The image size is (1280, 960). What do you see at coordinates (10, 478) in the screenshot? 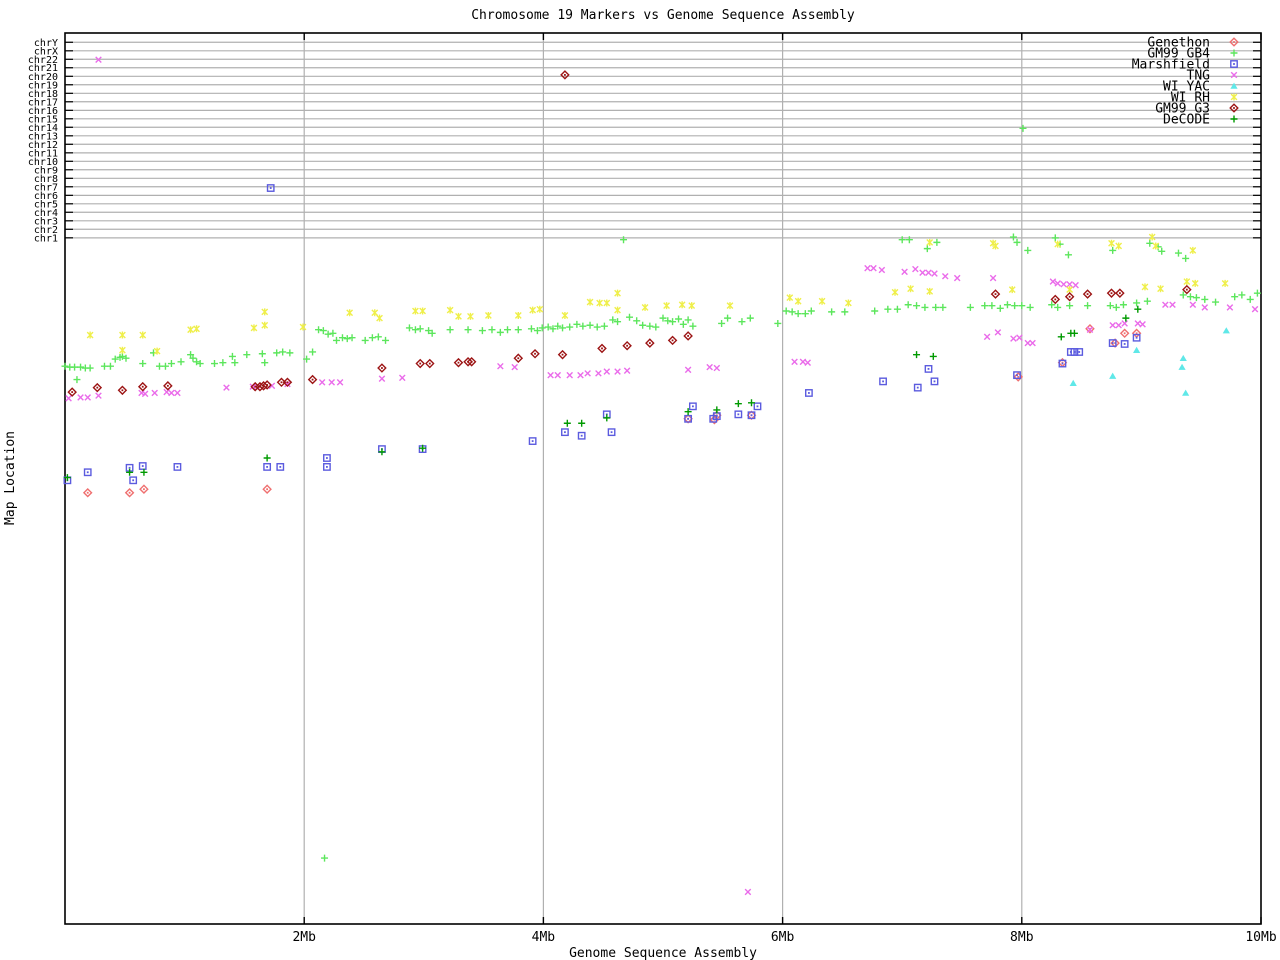
I see `y-axis-label: Map Location` at bounding box center [10, 478].